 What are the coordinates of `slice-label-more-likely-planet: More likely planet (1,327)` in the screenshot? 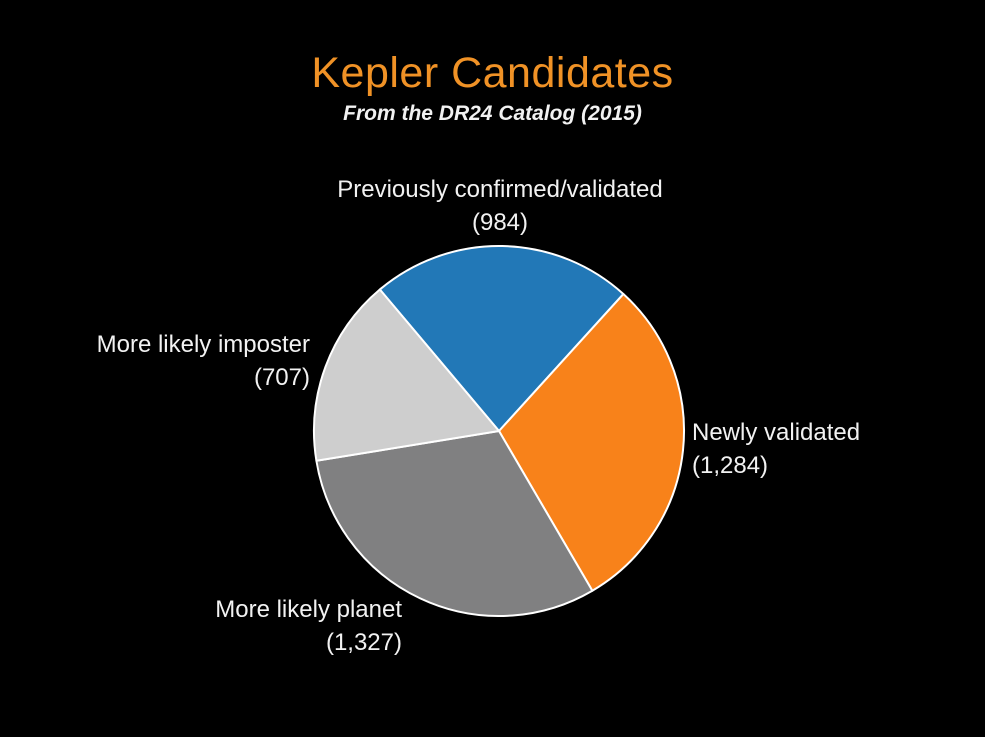 It's located at (262, 626).